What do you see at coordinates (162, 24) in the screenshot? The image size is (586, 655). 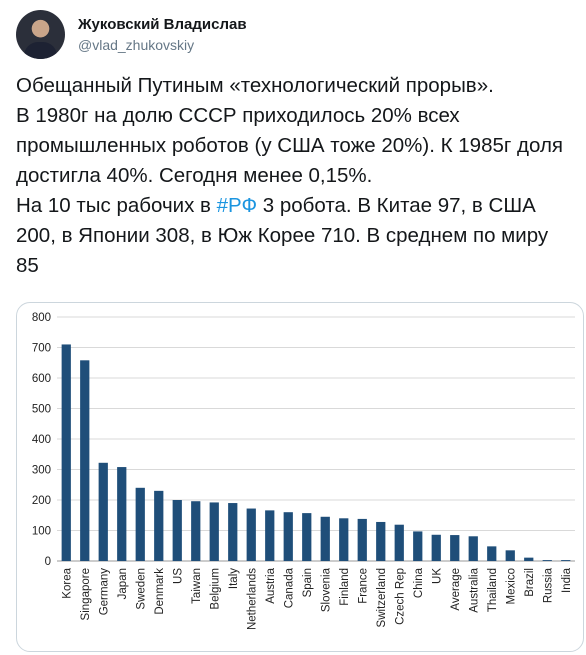 I see `author-name: Жуковский Владислав` at bounding box center [162, 24].